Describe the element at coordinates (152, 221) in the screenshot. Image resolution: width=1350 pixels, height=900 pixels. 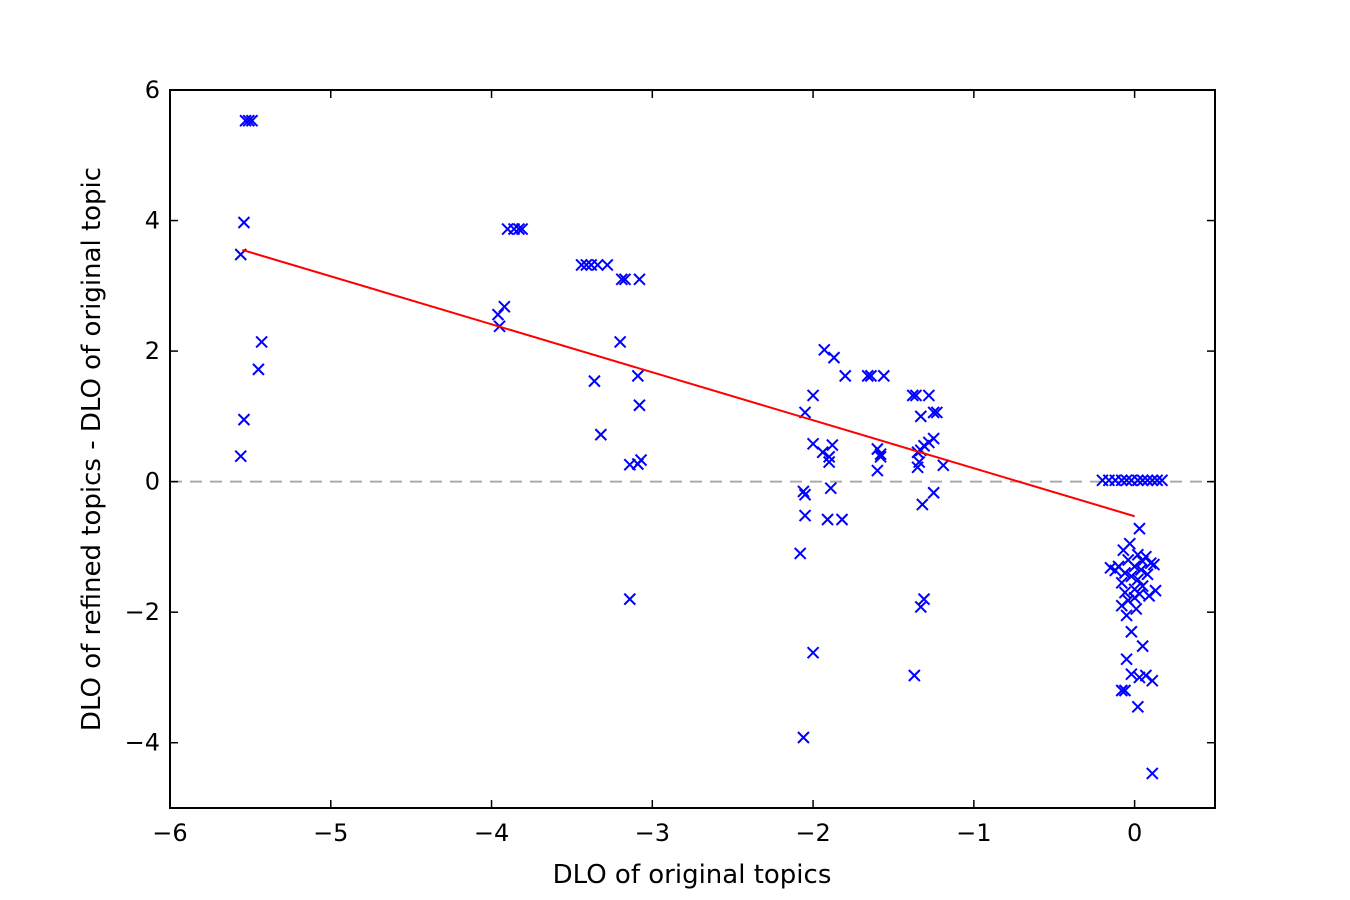
I see `y-tick-label: 4` at that location.